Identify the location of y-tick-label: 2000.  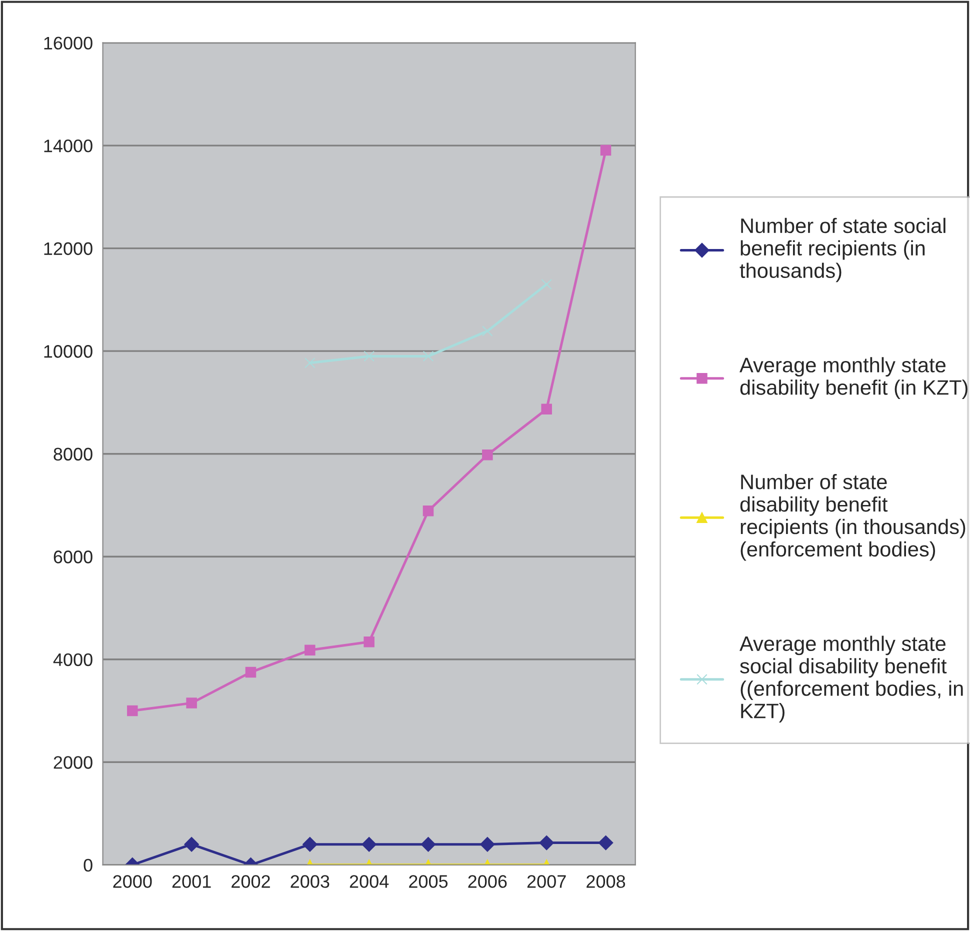
(73, 762).